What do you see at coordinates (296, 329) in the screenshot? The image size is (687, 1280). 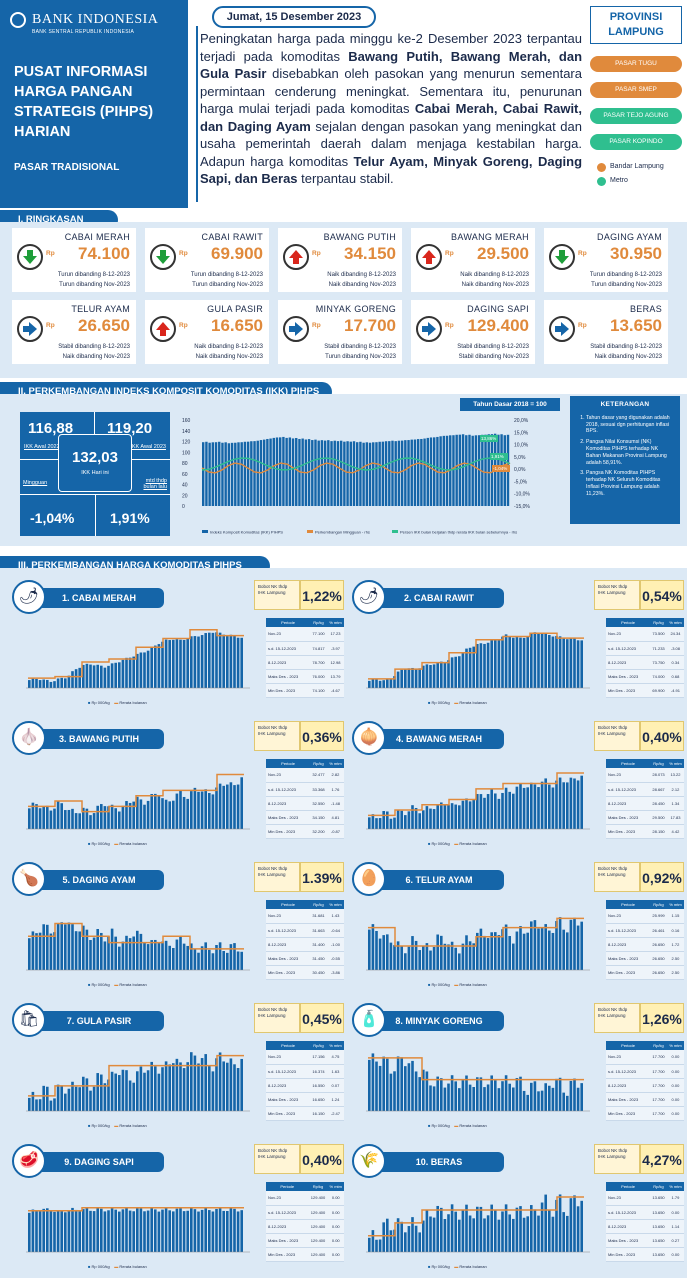 I see `trend-right-arrow-icon` at bounding box center [296, 329].